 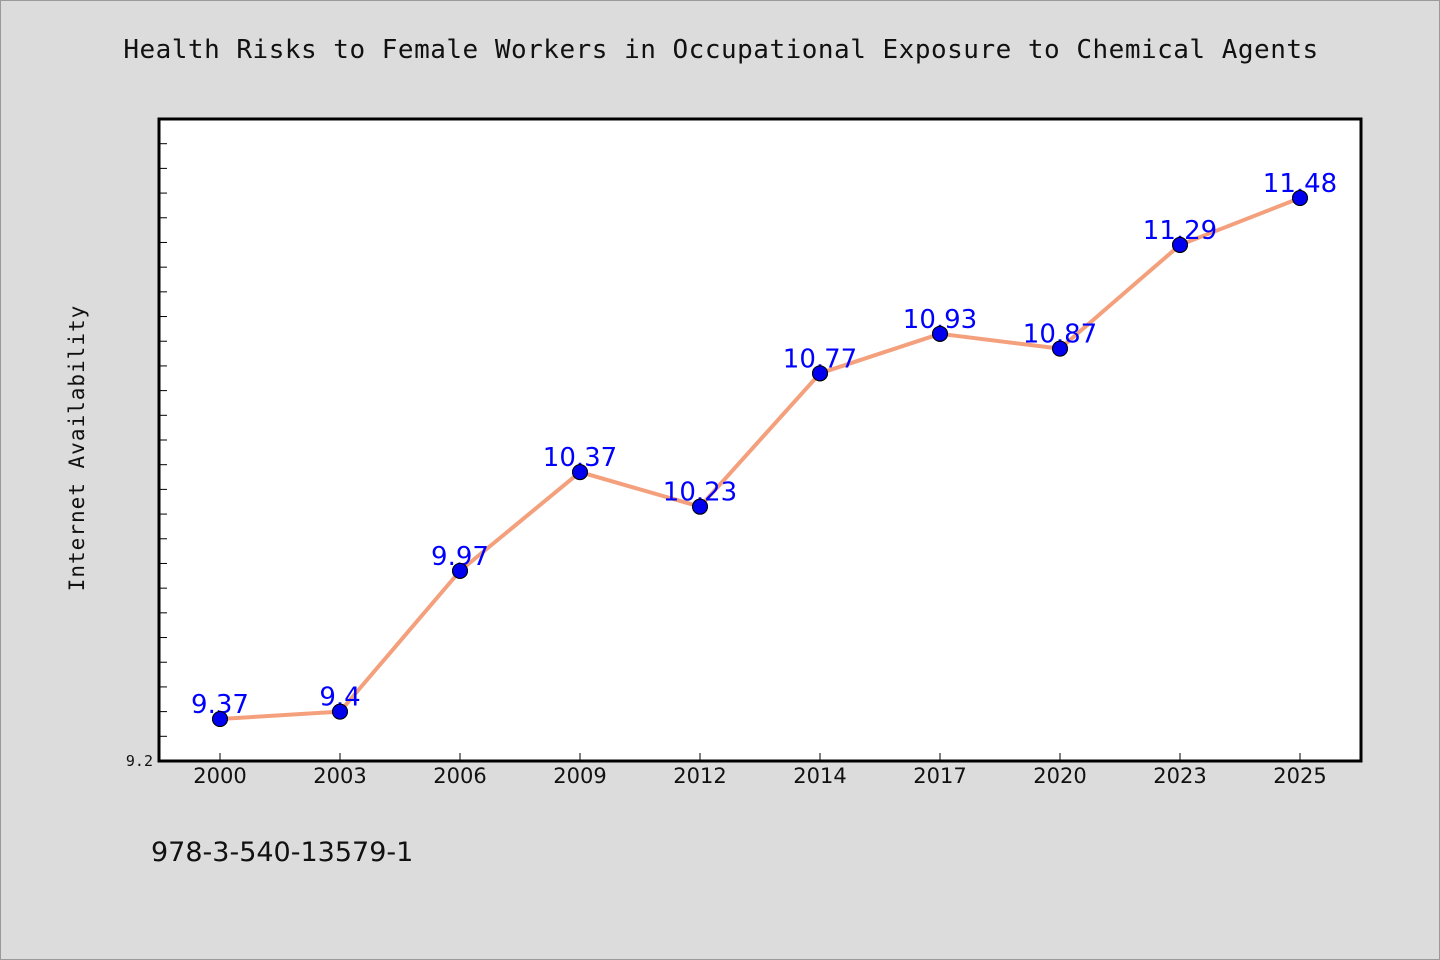 What do you see at coordinates (282, 852) in the screenshot?
I see `footer-isbn: 978-3-540-13579-1` at bounding box center [282, 852].